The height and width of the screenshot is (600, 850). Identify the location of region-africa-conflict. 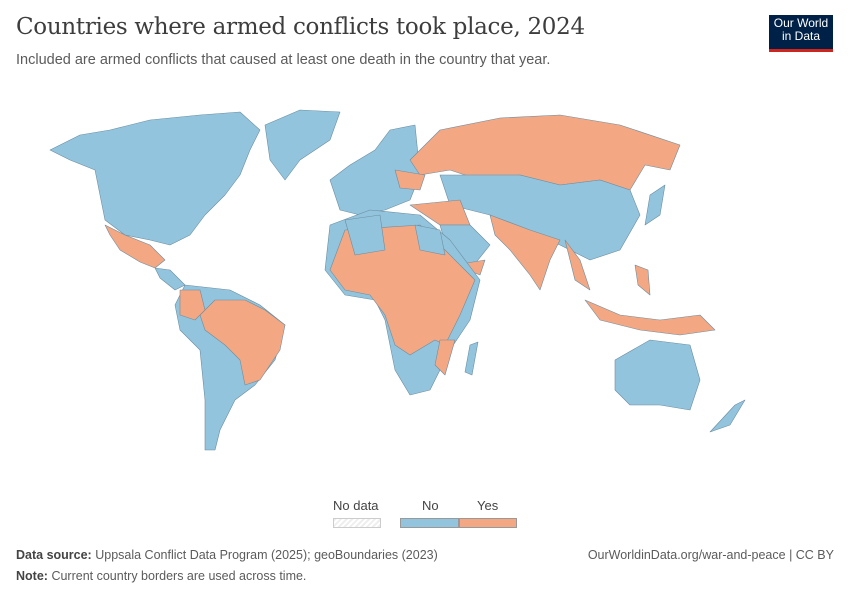
(402, 290).